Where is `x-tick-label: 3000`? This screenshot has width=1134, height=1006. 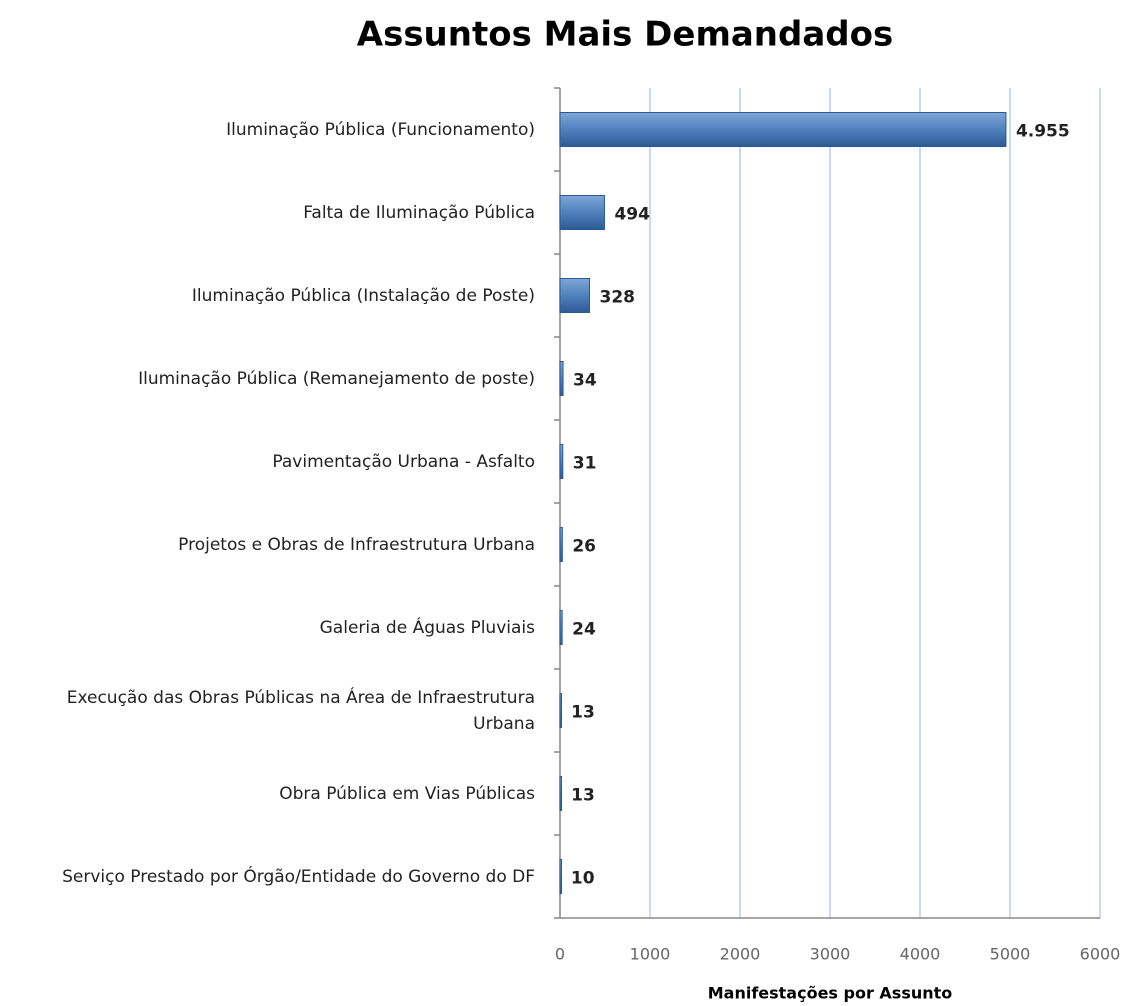
x-tick-label: 3000 is located at coordinates (830, 954).